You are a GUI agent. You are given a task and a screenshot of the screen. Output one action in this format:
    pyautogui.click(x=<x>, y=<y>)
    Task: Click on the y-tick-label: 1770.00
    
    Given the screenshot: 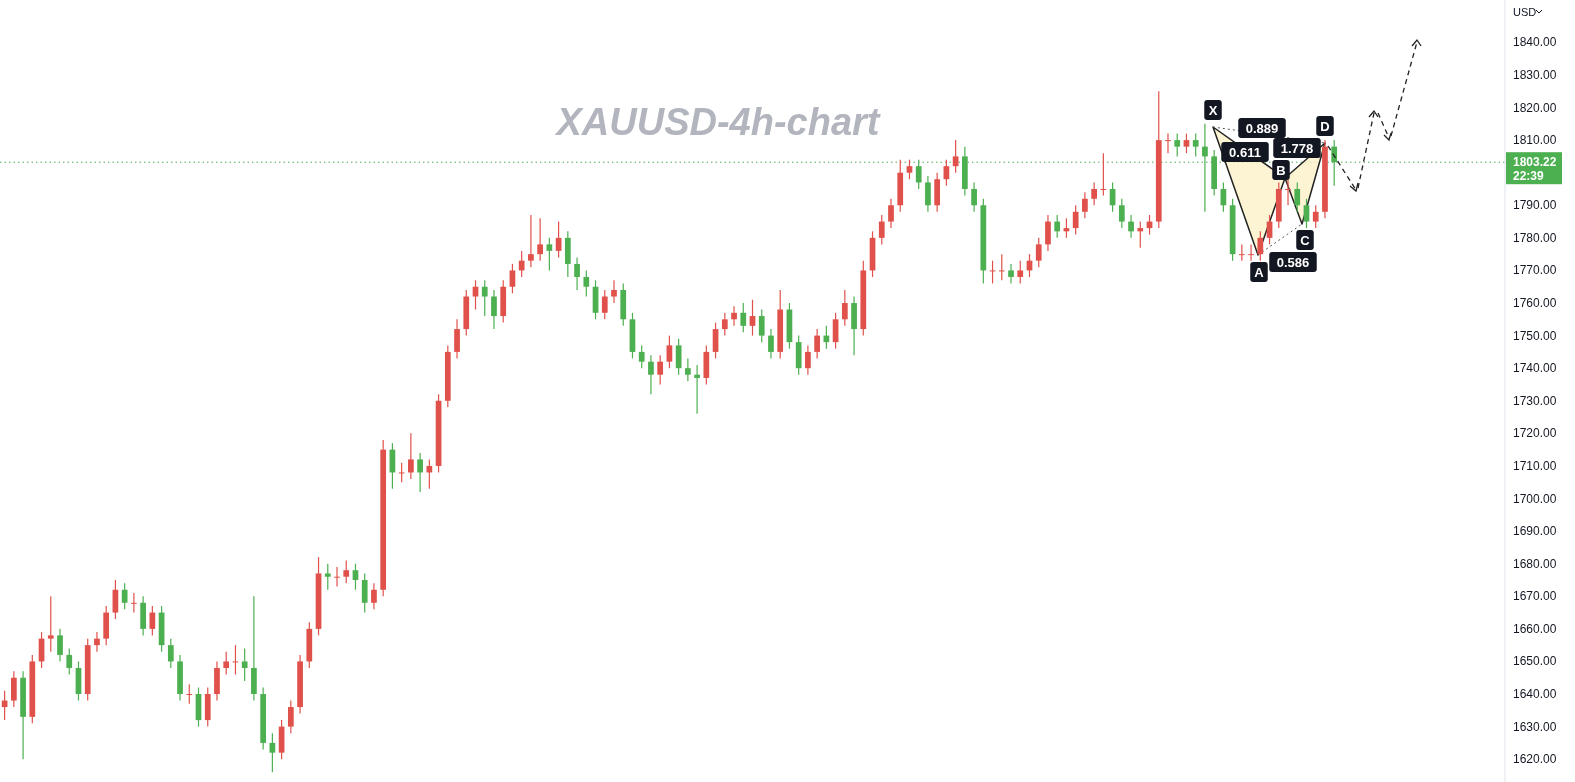 What is the action you would take?
    pyautogui.click(x=1535, y=270)
    